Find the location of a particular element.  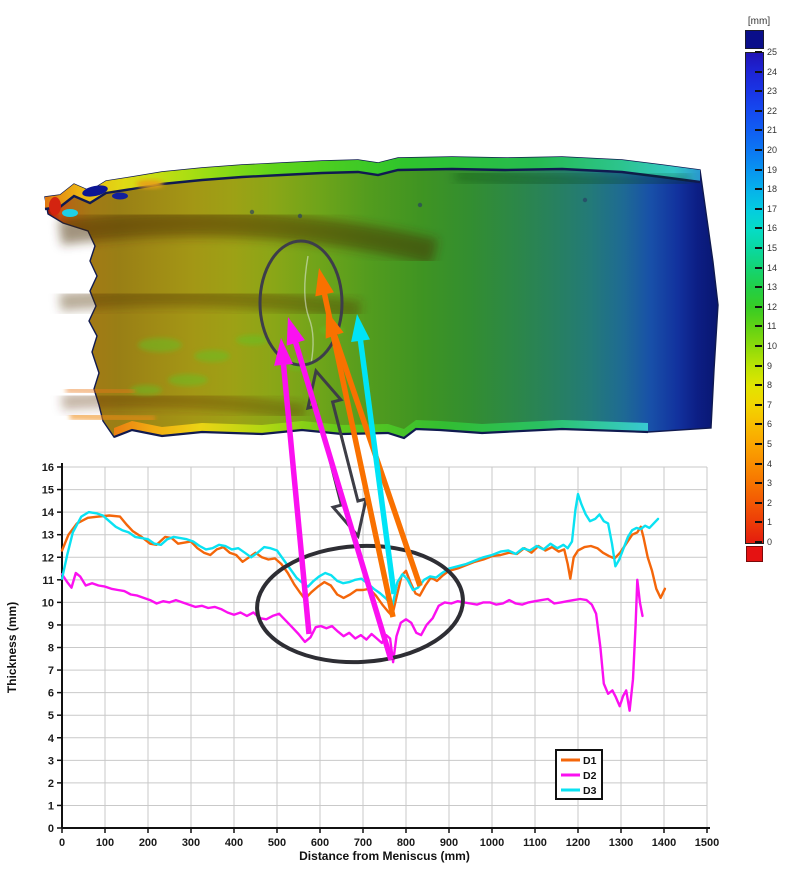

x-tick-label: 1100 is located at coordinates (535, 843).